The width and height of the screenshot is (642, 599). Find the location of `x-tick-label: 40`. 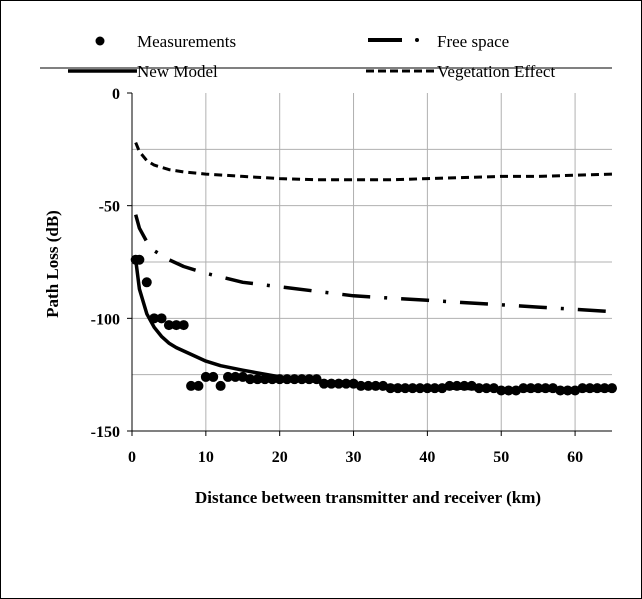

x-tick-label: 40 is located at coordinates (427, 457).